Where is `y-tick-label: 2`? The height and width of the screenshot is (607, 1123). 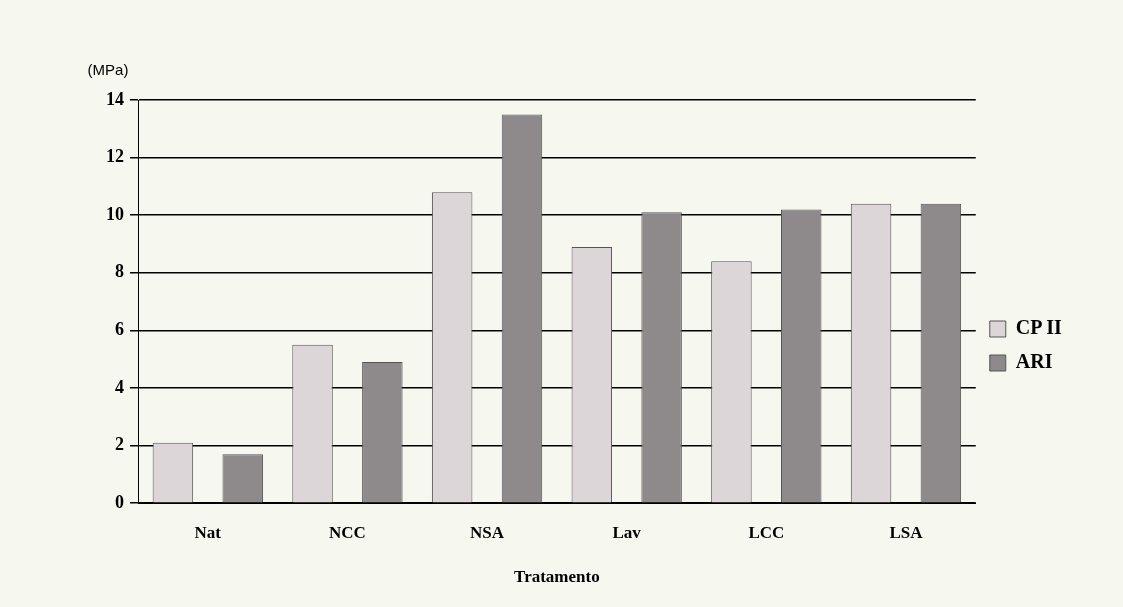 y-tick-label: 2 is located at coordinates (119, 444).